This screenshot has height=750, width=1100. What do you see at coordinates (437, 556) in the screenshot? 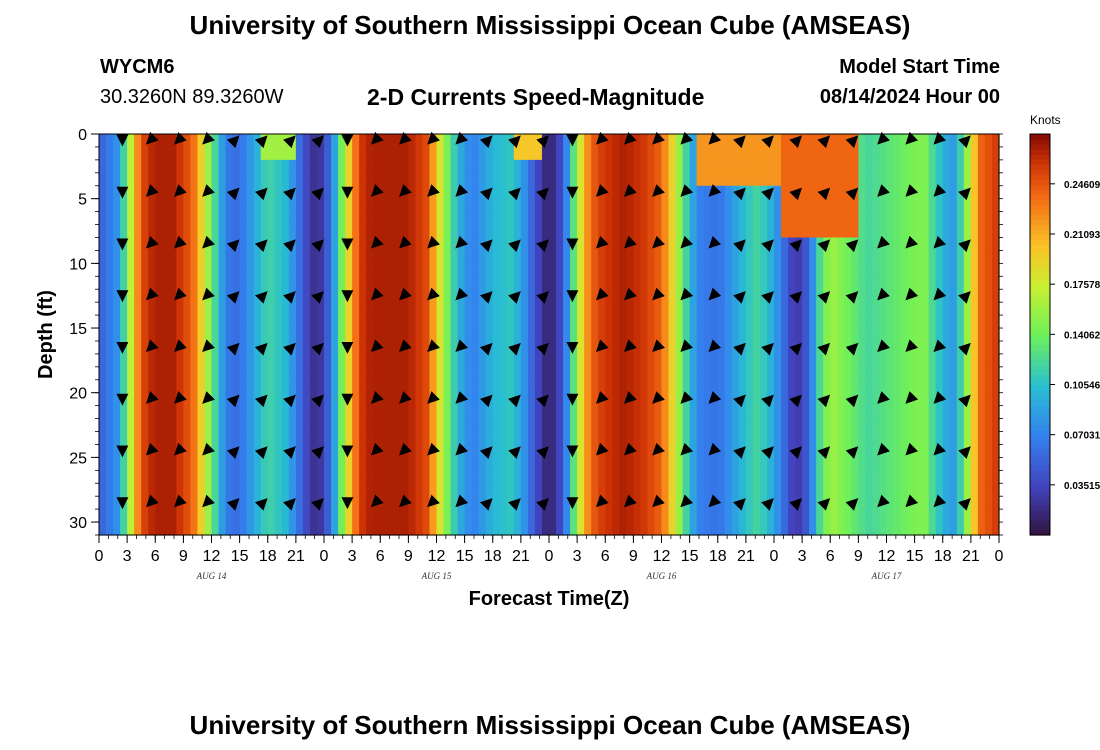
I see `x-tick-label: 12` at bounding box center [437, 556].